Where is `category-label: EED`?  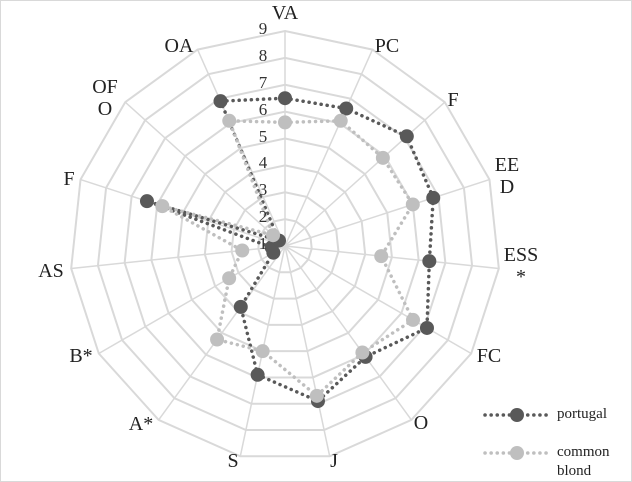 category-label: EED is located at coordinates (507, 176).